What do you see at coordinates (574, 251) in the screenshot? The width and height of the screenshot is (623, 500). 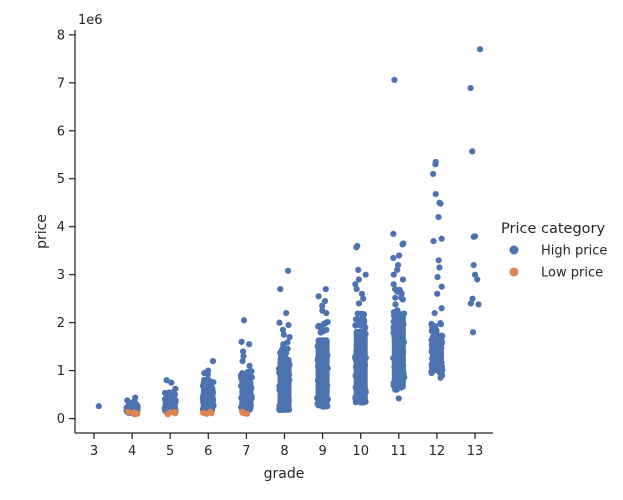 I see `legend-label: High price` at bounding box center [574, 251].